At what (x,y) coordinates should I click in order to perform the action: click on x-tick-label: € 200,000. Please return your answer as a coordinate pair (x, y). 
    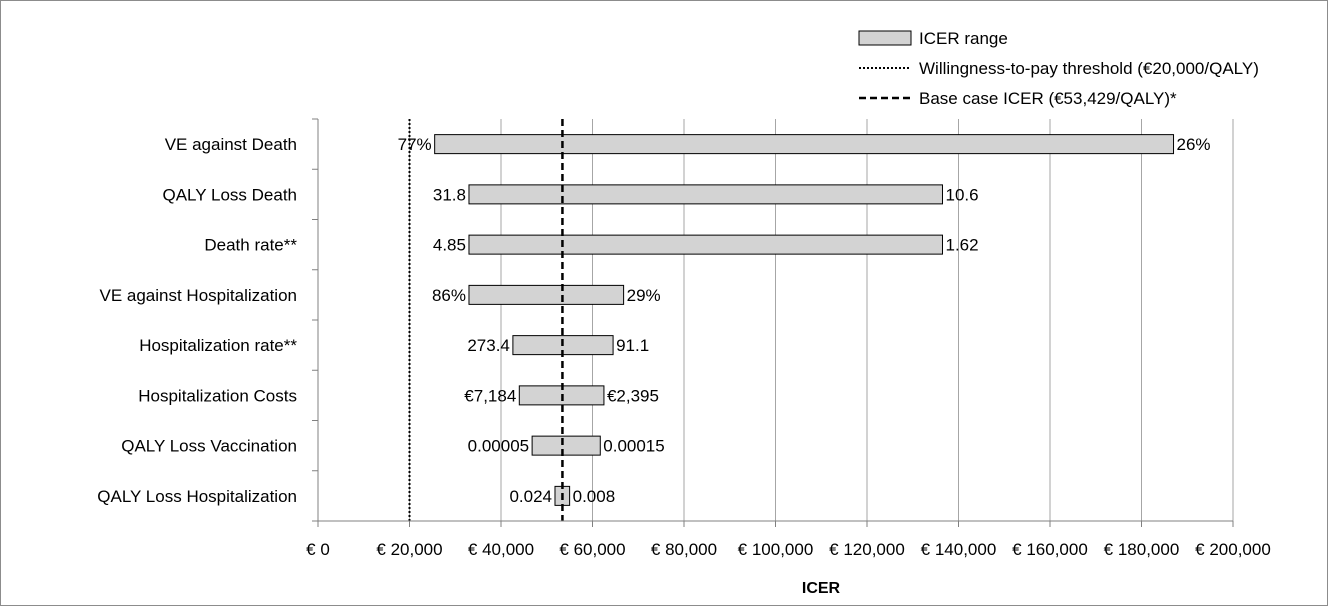
    Looking at the image, I should click on (1233, 549).